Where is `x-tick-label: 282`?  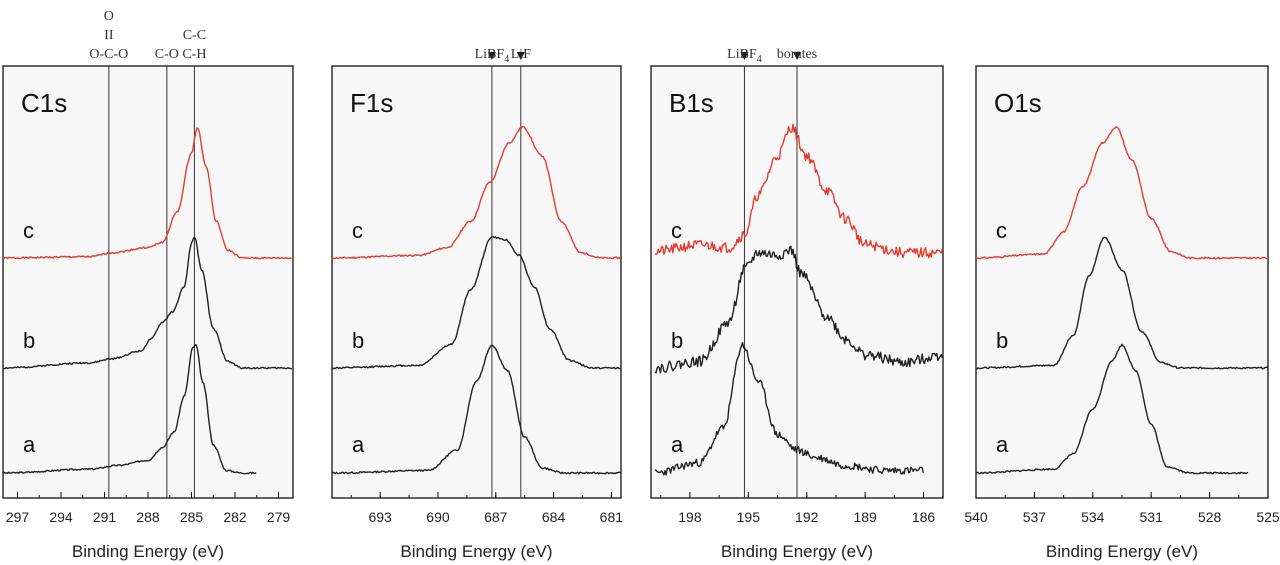
x-tick-label: 282 is located at coordinates (235, 517).